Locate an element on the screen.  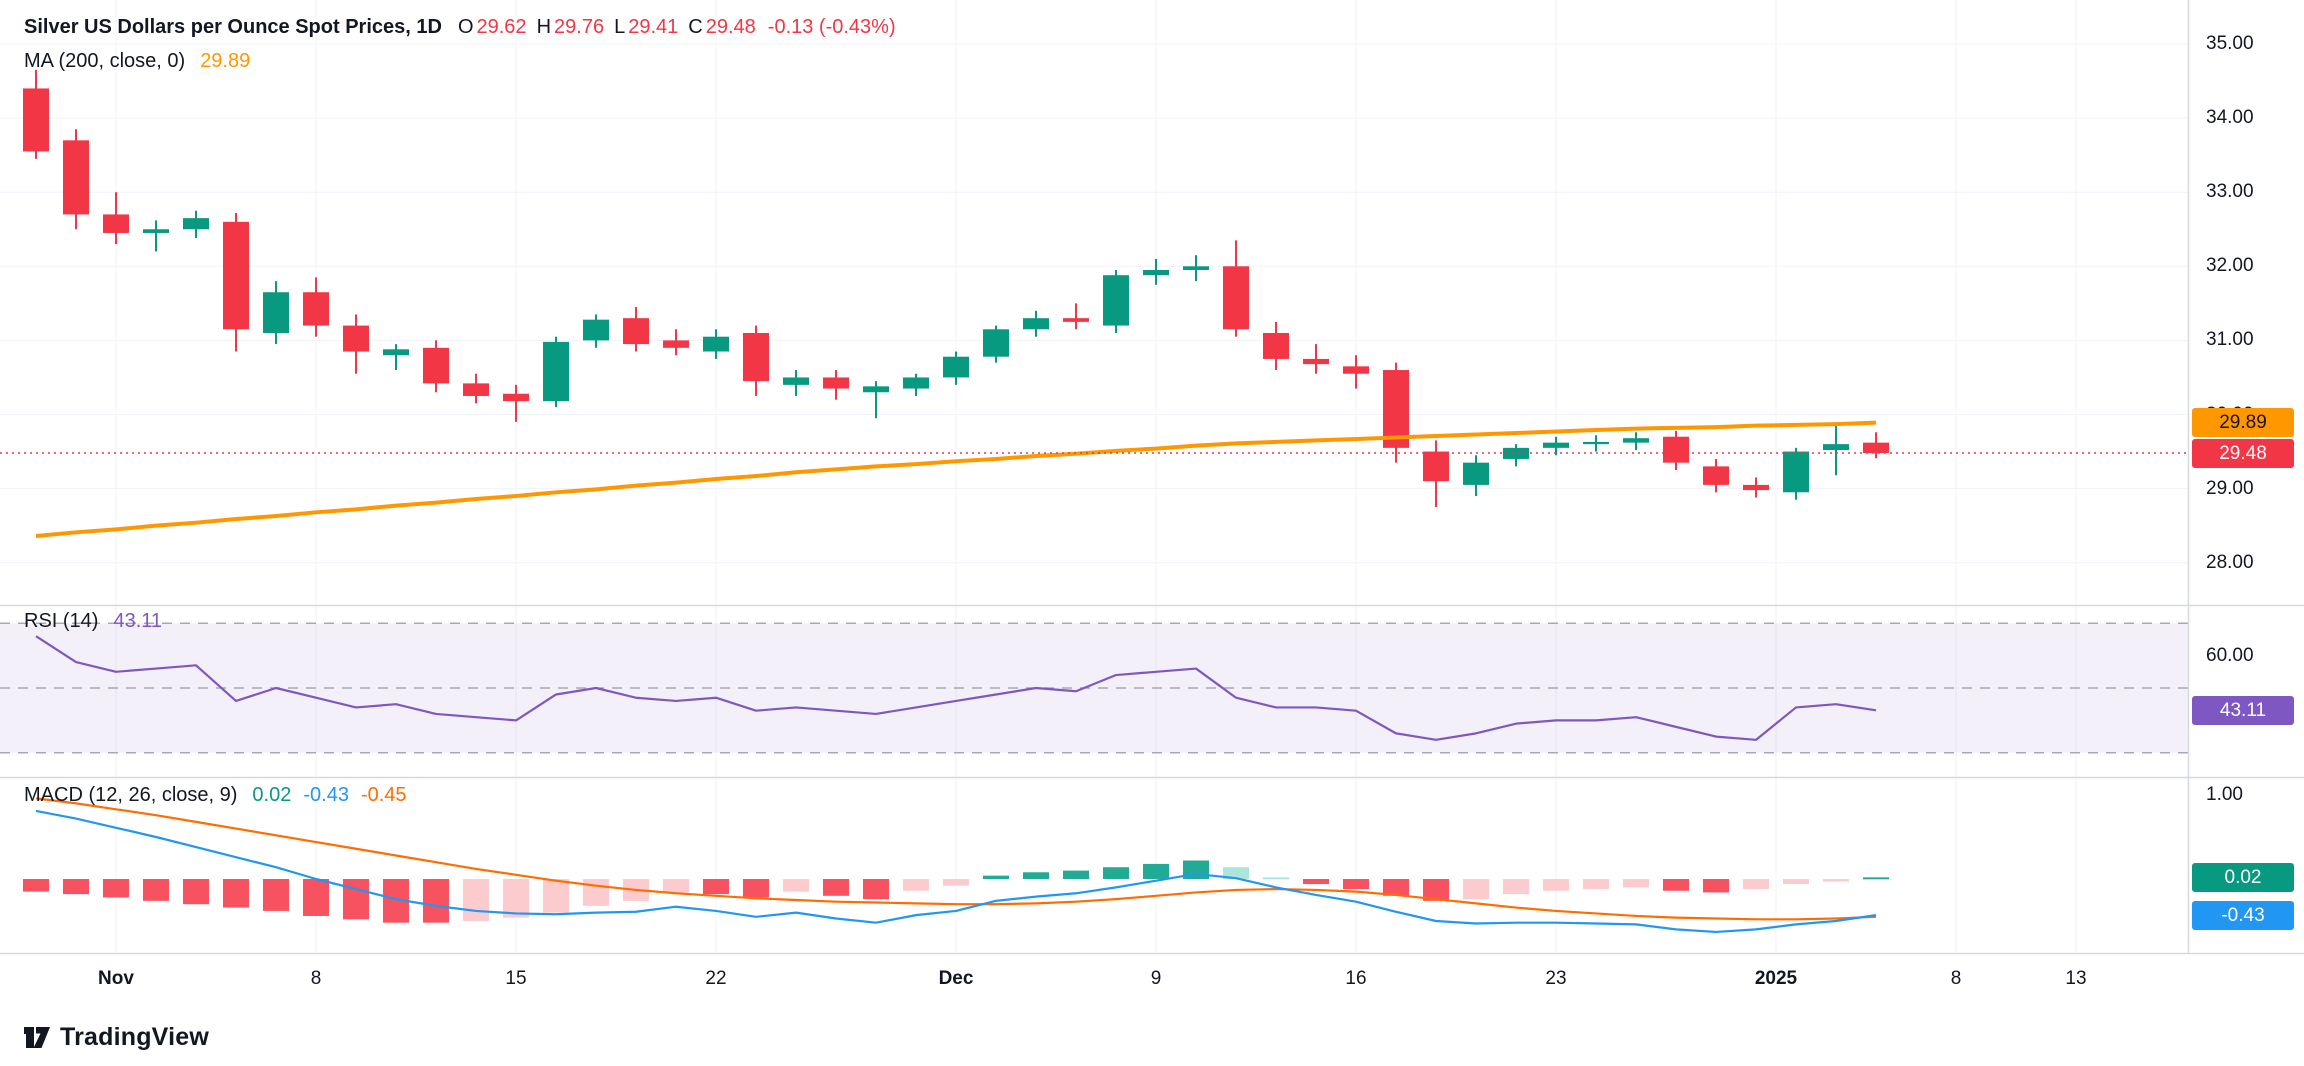
change-value: -0.13 (-0.43%) is located at coordinates (831, 27).